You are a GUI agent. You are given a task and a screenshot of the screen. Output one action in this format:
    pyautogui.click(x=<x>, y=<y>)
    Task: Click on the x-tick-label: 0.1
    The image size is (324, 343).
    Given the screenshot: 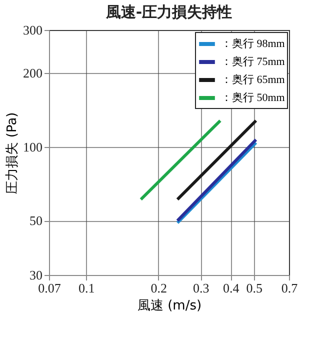 What is the action you would take?
    pyautogui.click(x=86, y=288)
    